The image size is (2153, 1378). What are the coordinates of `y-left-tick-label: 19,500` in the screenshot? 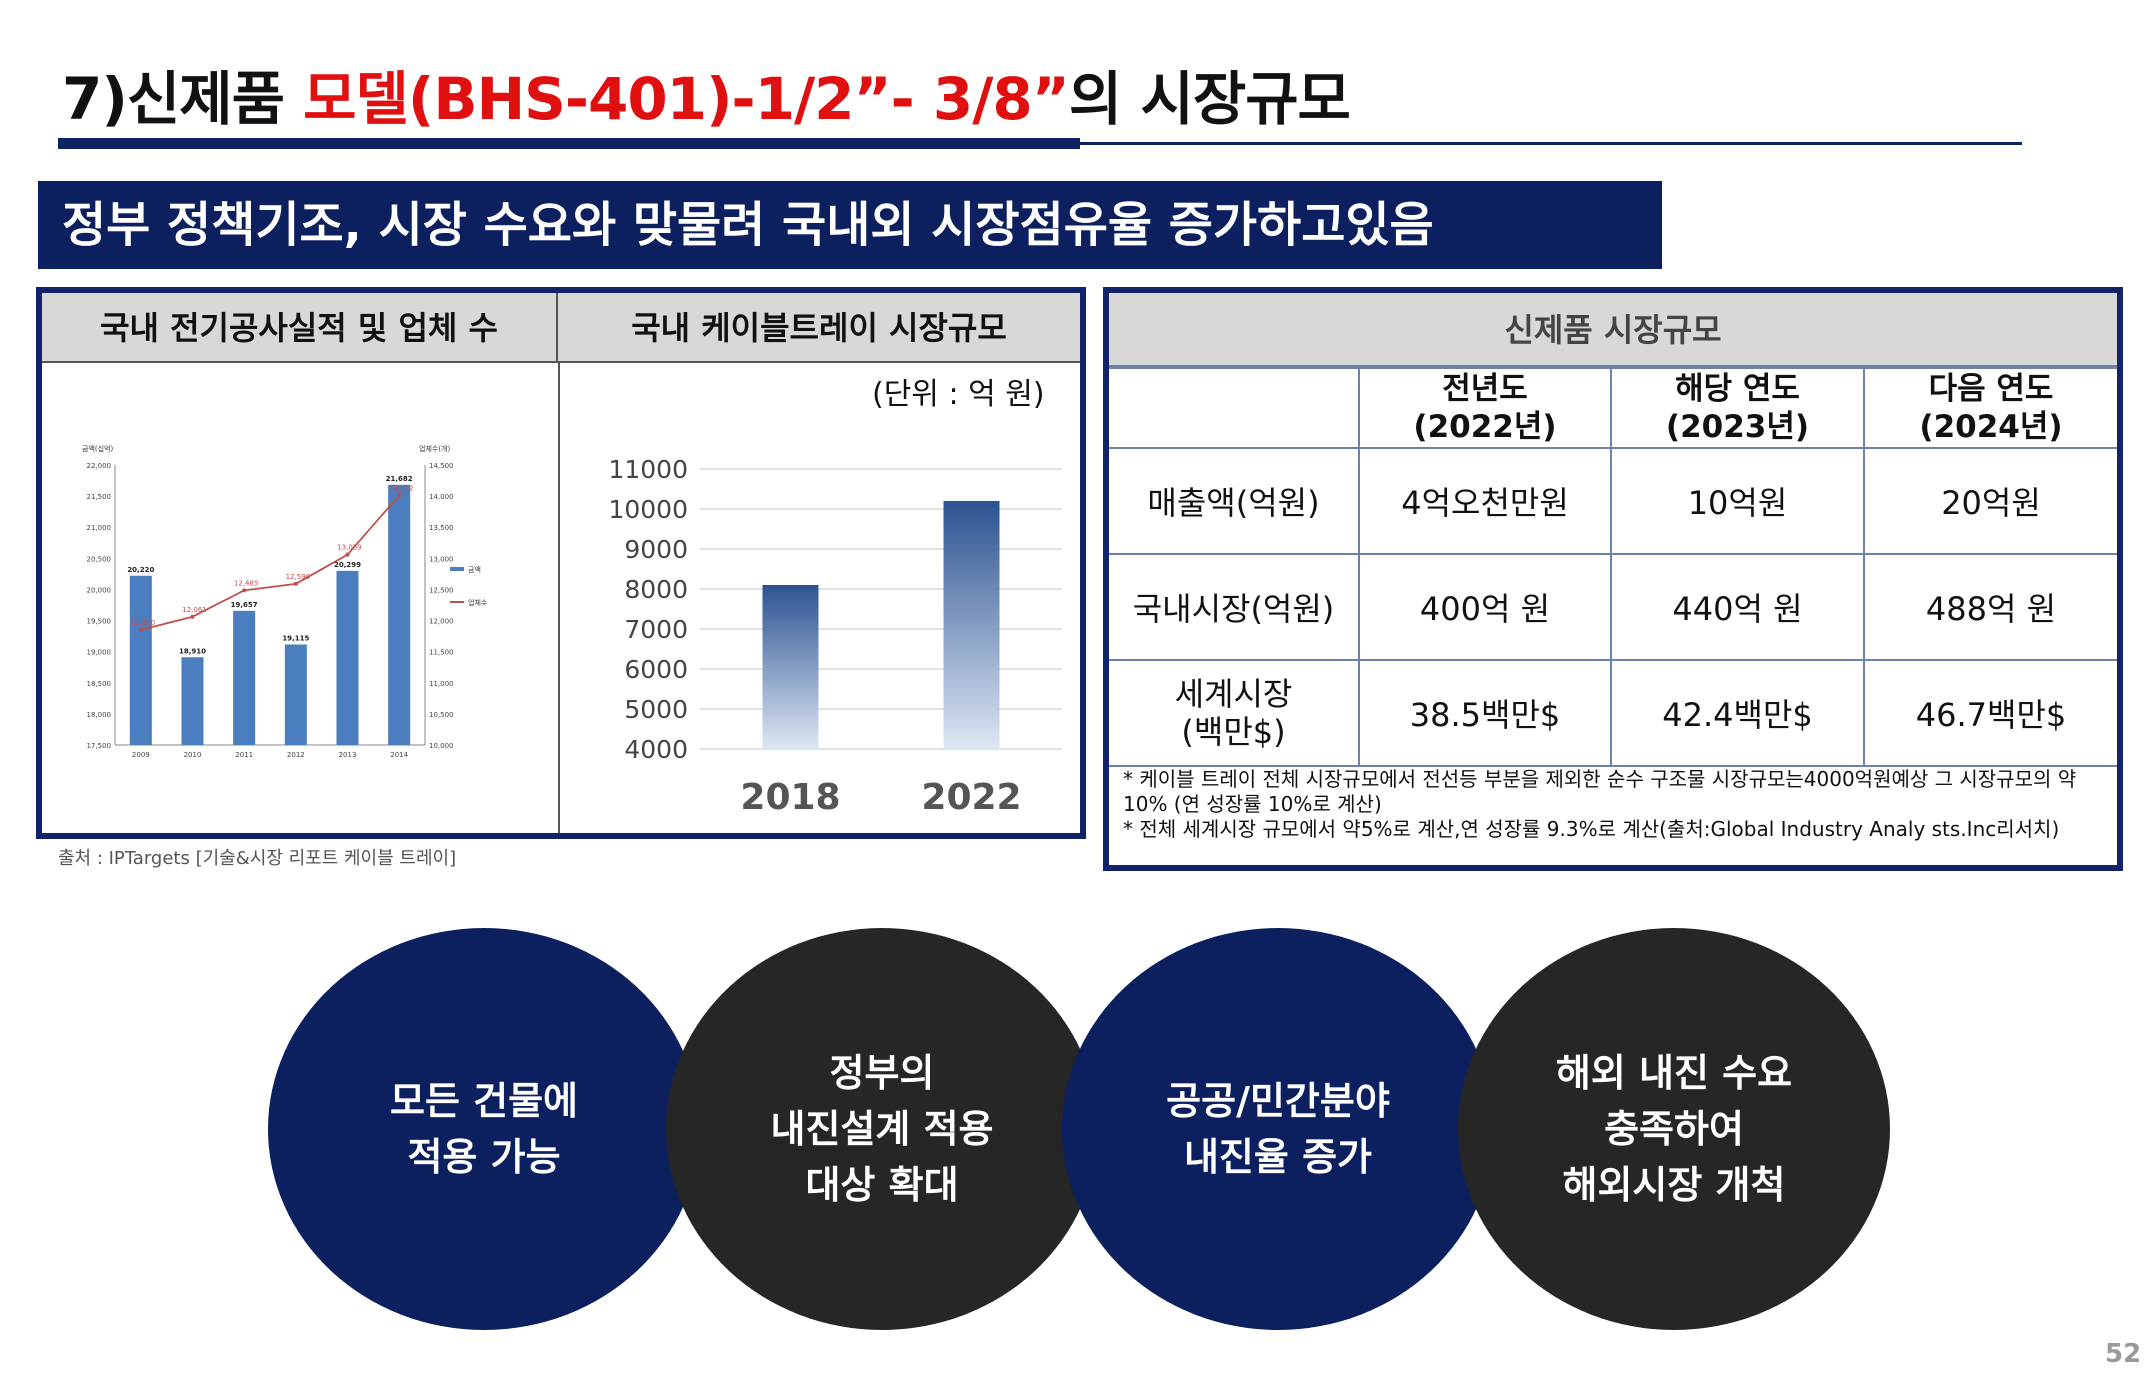 It's located at (99, 622).